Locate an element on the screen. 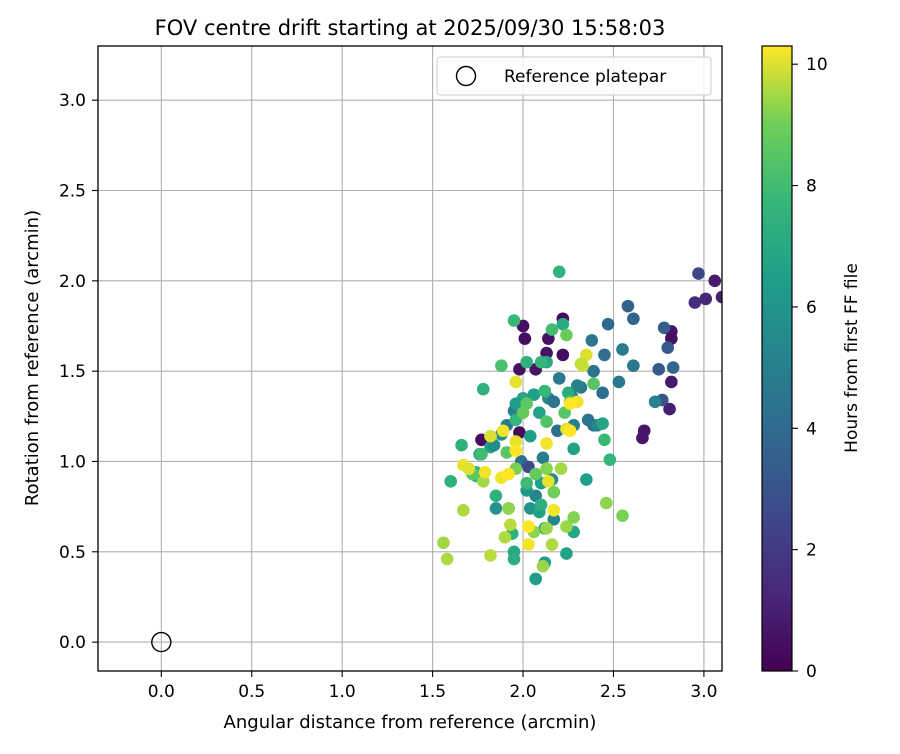  y-tick-label: 3.0 is located at coordinates (72, 101).